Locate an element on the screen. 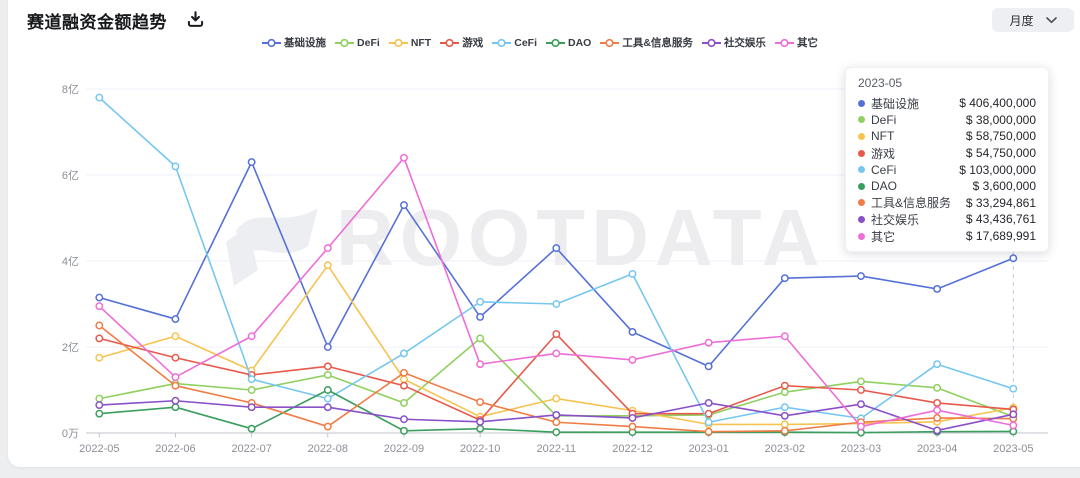 This screenshot has width=1080, height=478. tooltip-row: CeFi $ 103,000,000 is located at coordinates (947, 169).